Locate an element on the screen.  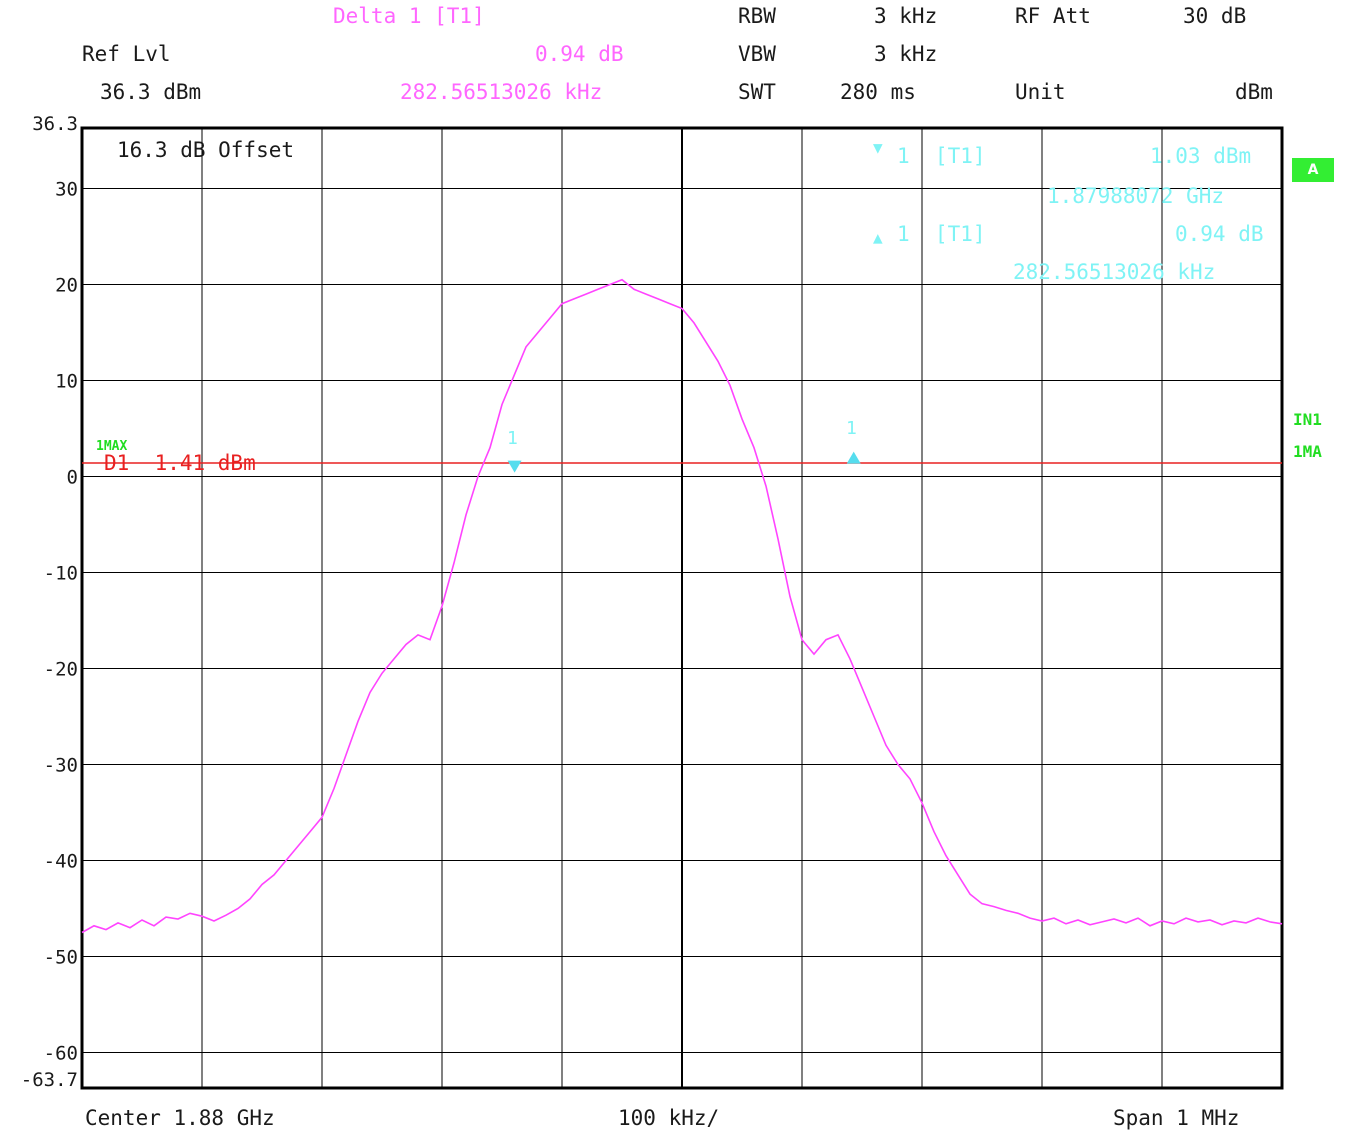
y-tick-label: 10 is located at coordinates (66, 381).